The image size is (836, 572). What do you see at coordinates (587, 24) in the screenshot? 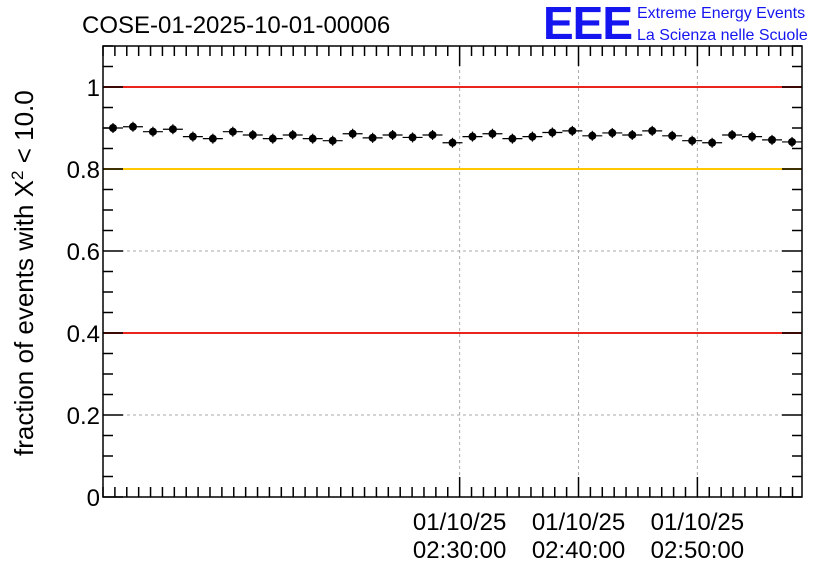
I see `logo-mark: EEE` at bounding box center [587, 24].